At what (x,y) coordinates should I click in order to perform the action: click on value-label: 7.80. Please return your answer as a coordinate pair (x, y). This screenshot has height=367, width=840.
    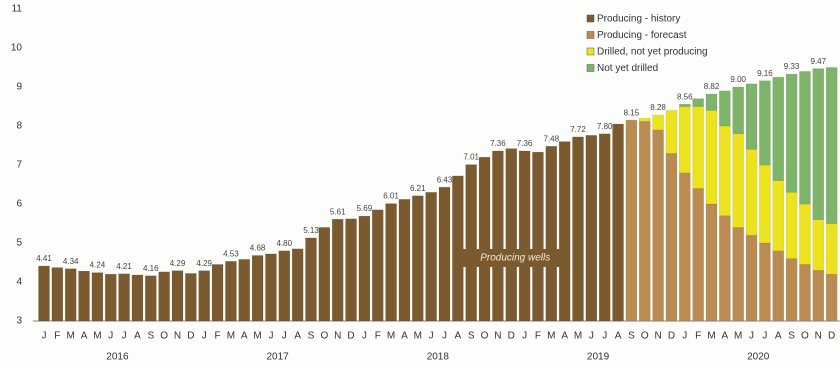
    Looking at the image, I should click on (605, 126).